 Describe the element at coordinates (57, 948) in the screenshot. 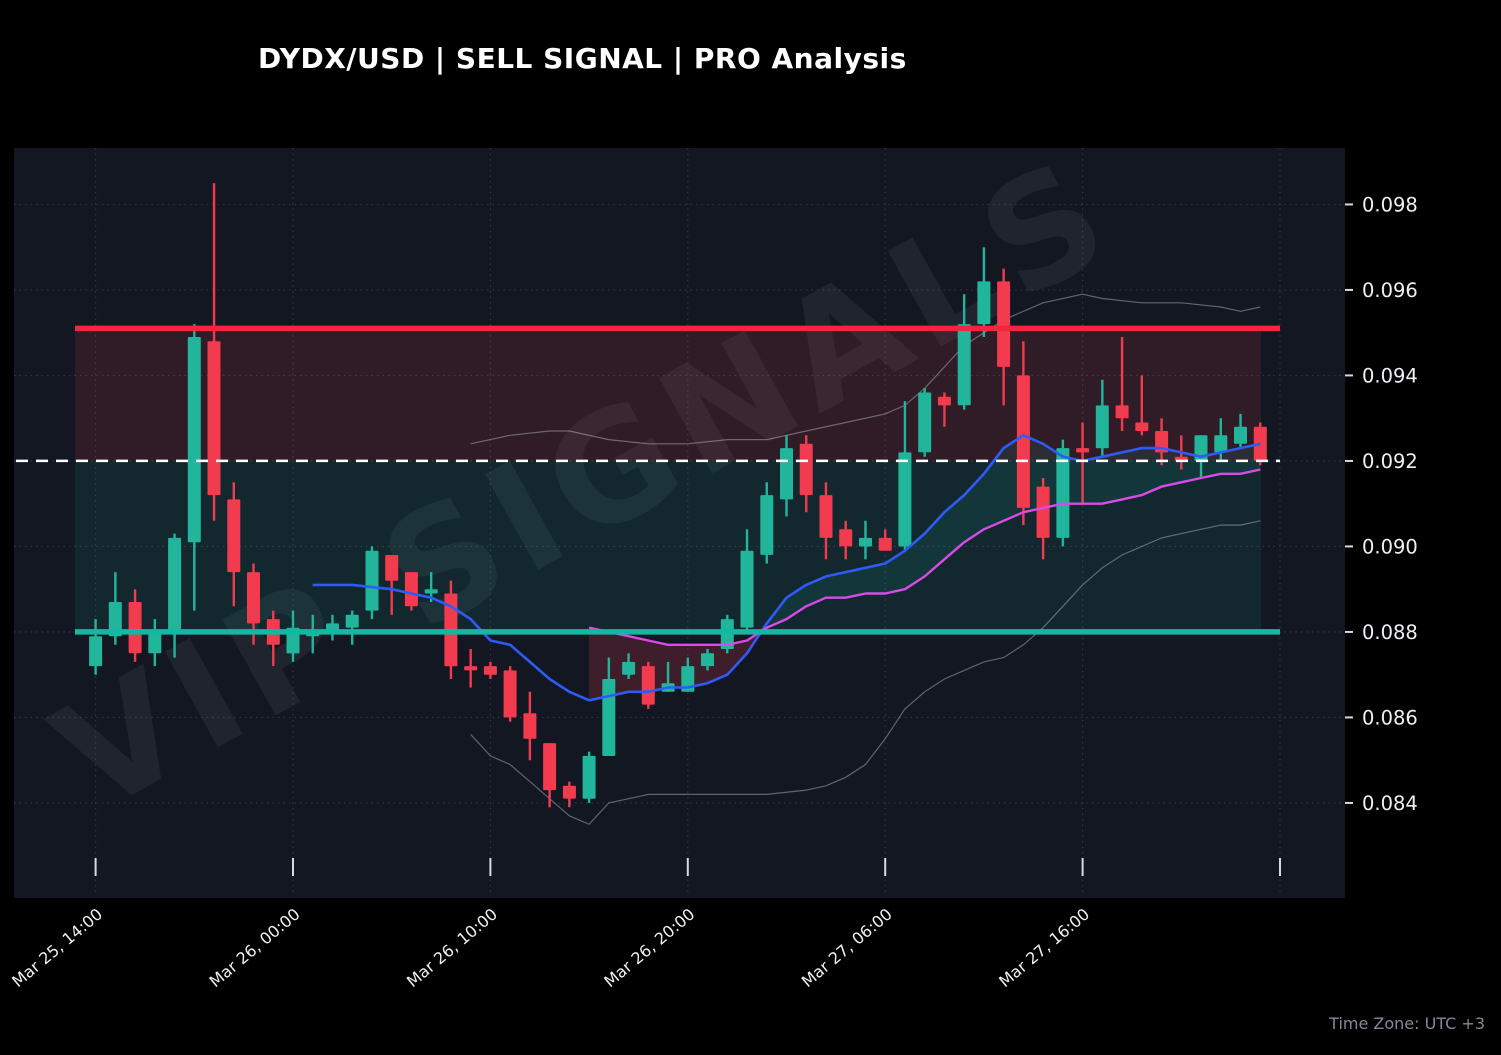

I see `x-tick-label: Mar 25, 14:00` at that location.